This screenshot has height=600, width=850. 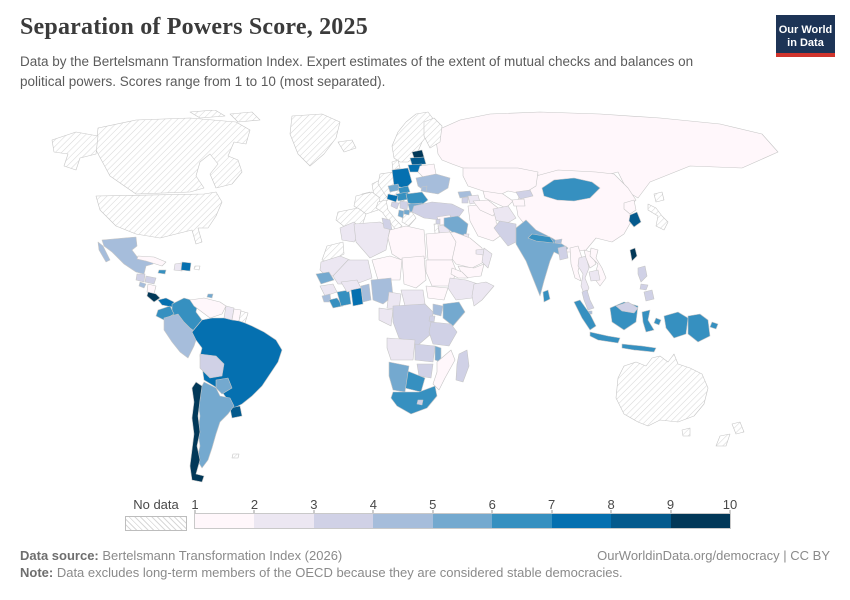 I want to click on region-cuba, so click(x=151, y=261).